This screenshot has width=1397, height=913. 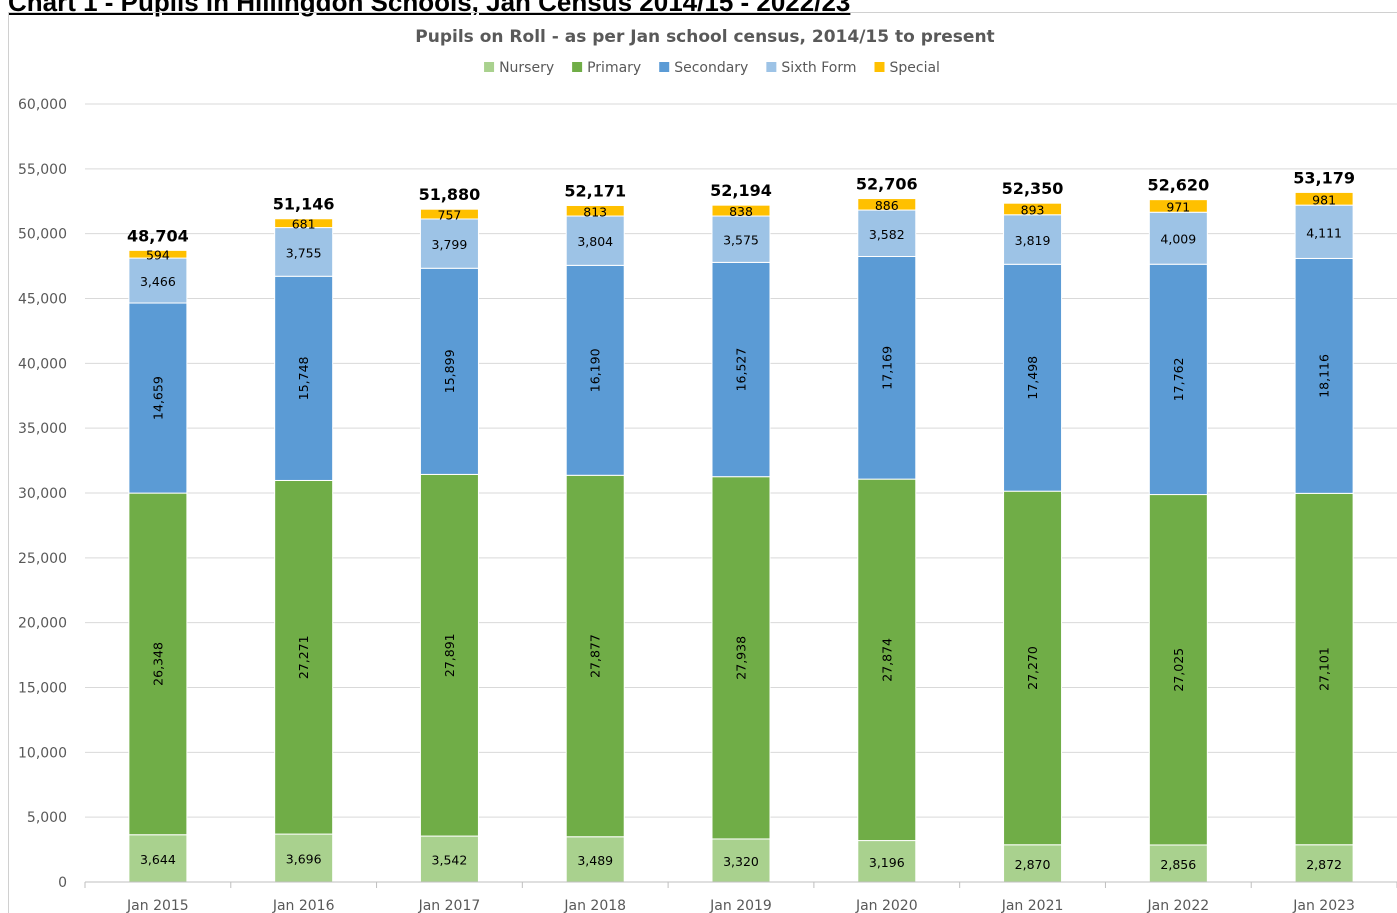 What do you see at coordinates (158, 554) in the screenshot?
I see `bar-group-jan-2015: 3,644 26,348 14,659 3,466 594 48,704` at bounding box center [158, 554].